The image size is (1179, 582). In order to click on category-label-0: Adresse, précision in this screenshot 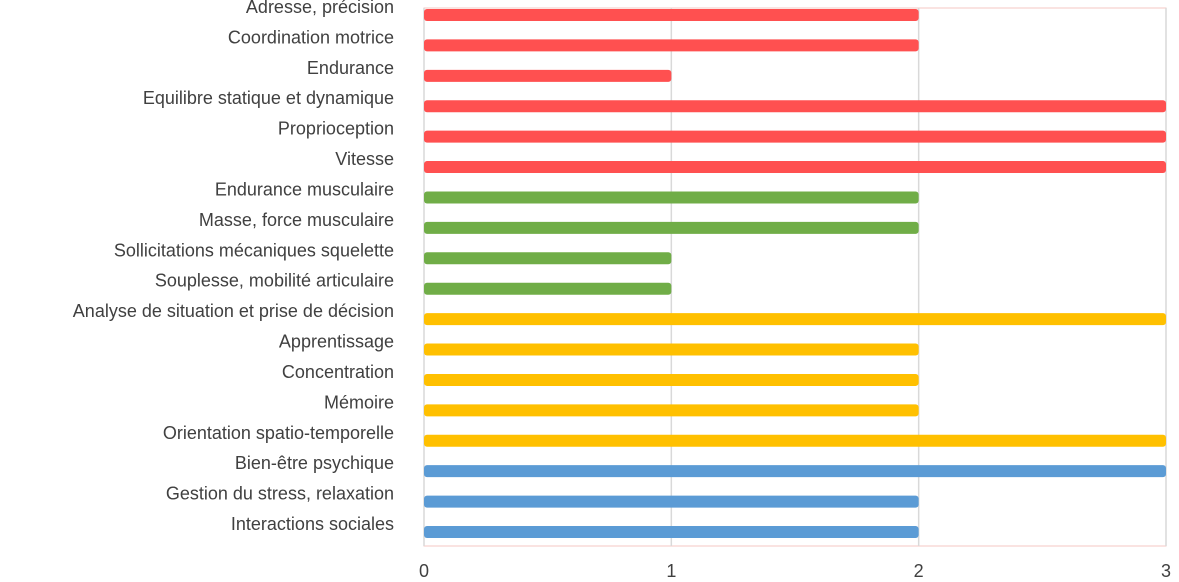, I will do `click(320, 8)`.